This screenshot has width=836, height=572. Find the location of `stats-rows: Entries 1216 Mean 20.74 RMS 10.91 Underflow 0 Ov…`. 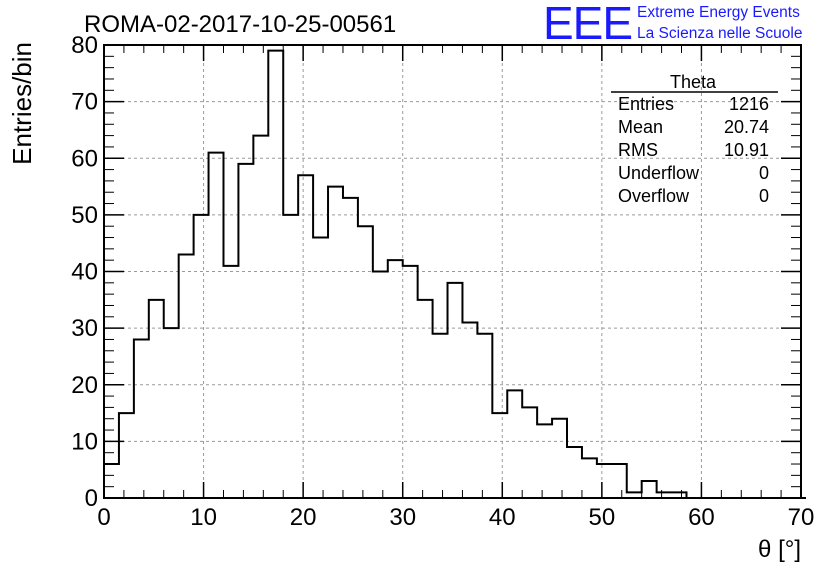

stats-rows: Entries 1216 Mean 20.74 RMS 10.91 Underflow 0 Ov… is located at coordinates (693, 150).